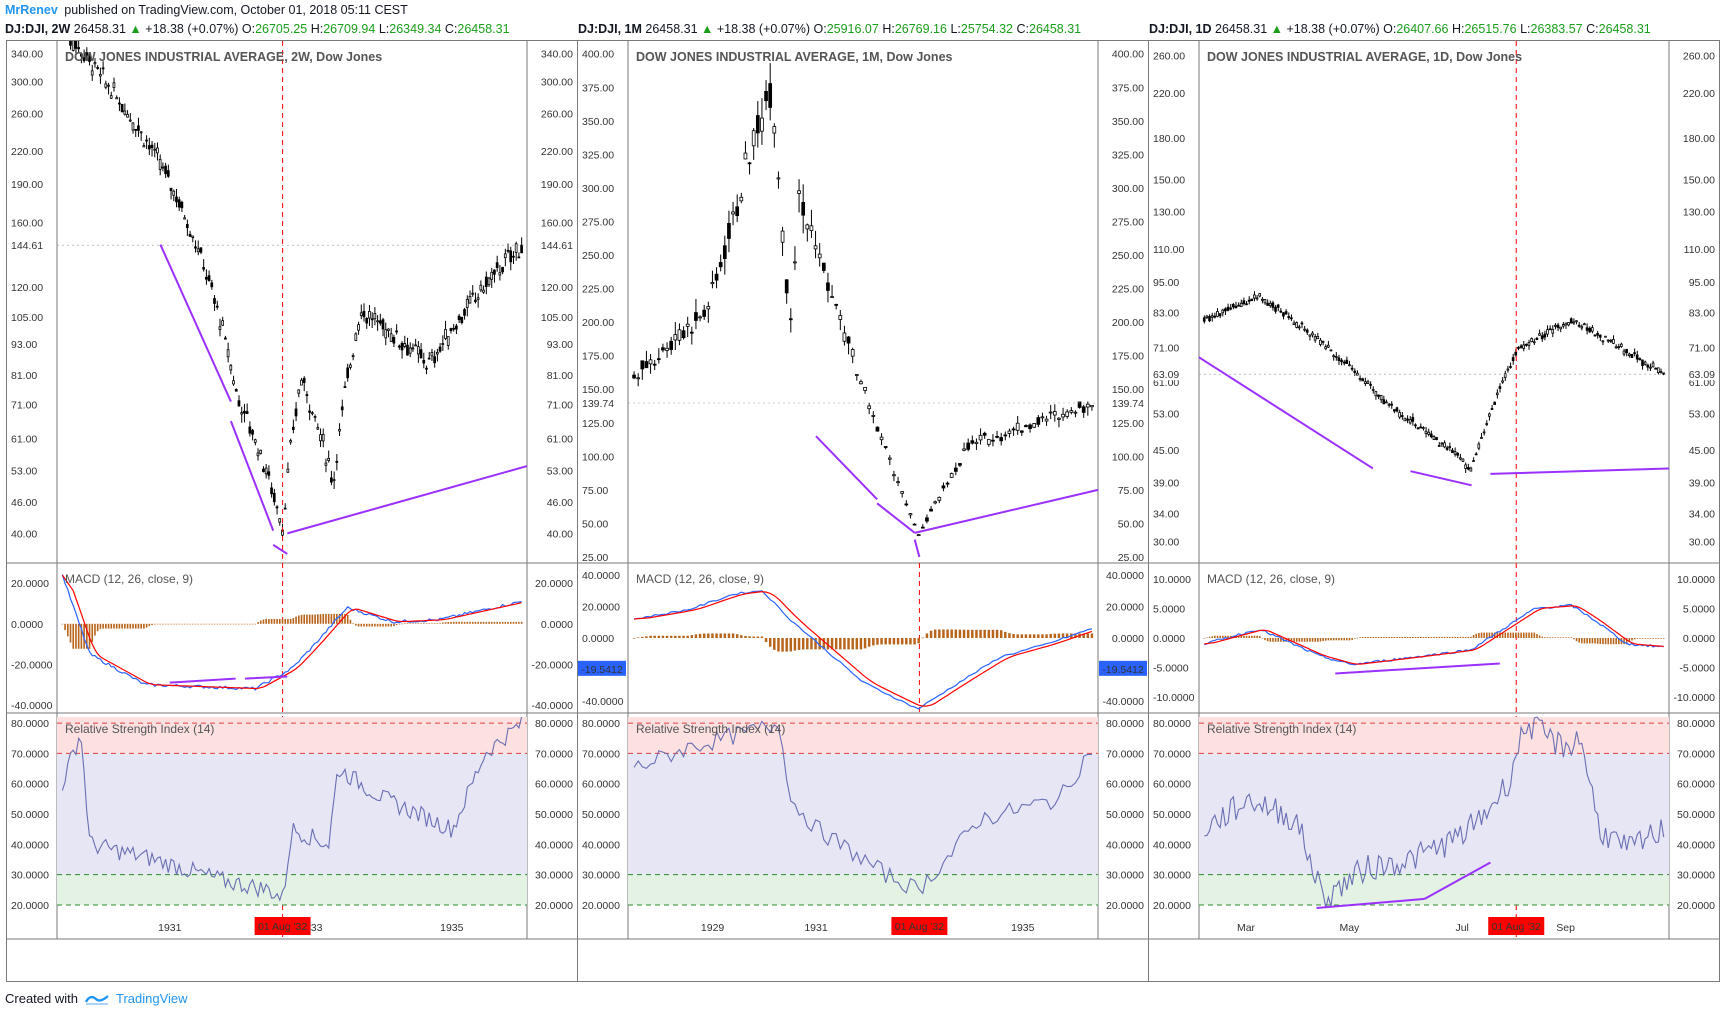 Image resolution: width=1721 pixels, height=1015 pixels. What do you see at coordinates (598, 639) in the screenshot?
I see `macd-tick-left: 0.0000` at bounding box center [598, 639].